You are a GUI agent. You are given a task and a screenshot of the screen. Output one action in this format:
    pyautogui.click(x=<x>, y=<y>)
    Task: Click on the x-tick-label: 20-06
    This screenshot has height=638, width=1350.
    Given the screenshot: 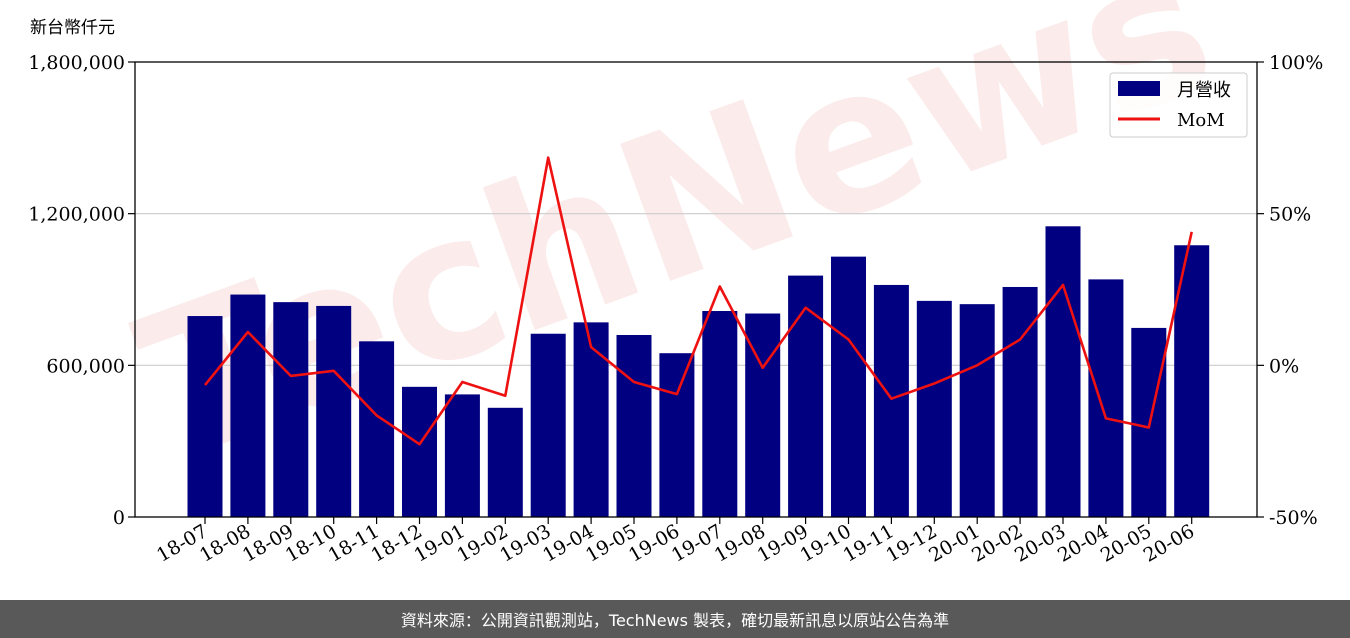 What is the action you would take?
    pyautogui.click(x=1169, y=543)
    